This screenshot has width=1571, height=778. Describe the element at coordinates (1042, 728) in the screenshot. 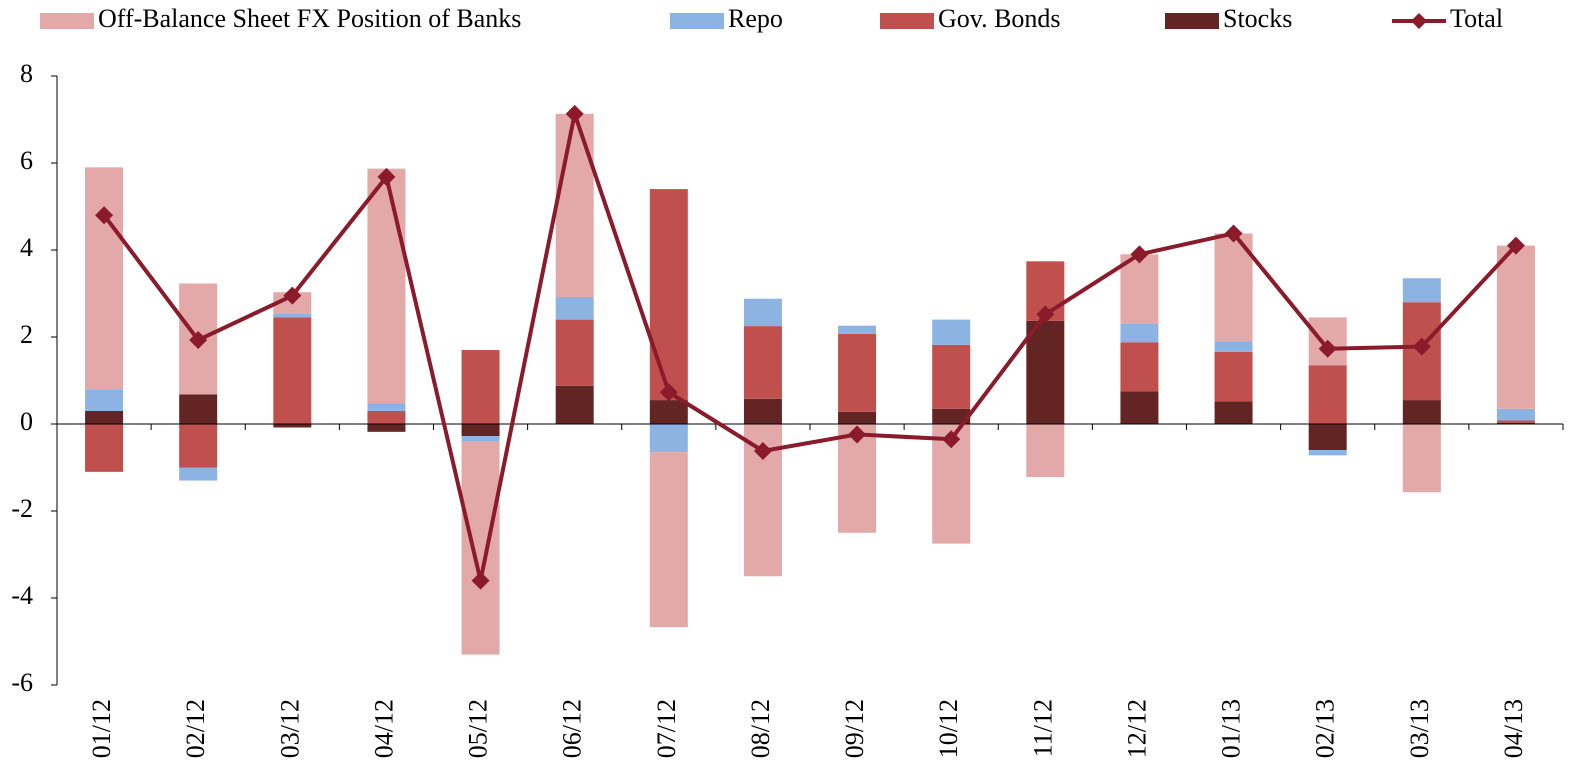

I see `x-tick-label: 11/12` at that location.